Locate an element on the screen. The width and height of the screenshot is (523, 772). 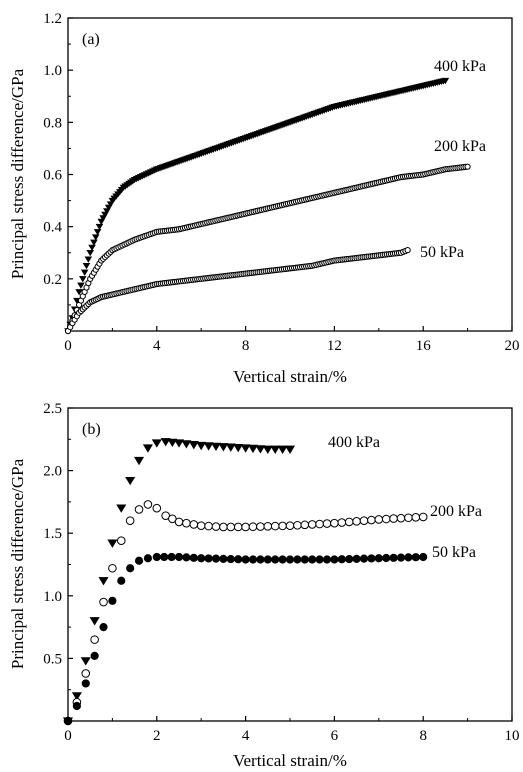
y-tick-label-a: 1.2 is located at coordinates (52, 19).